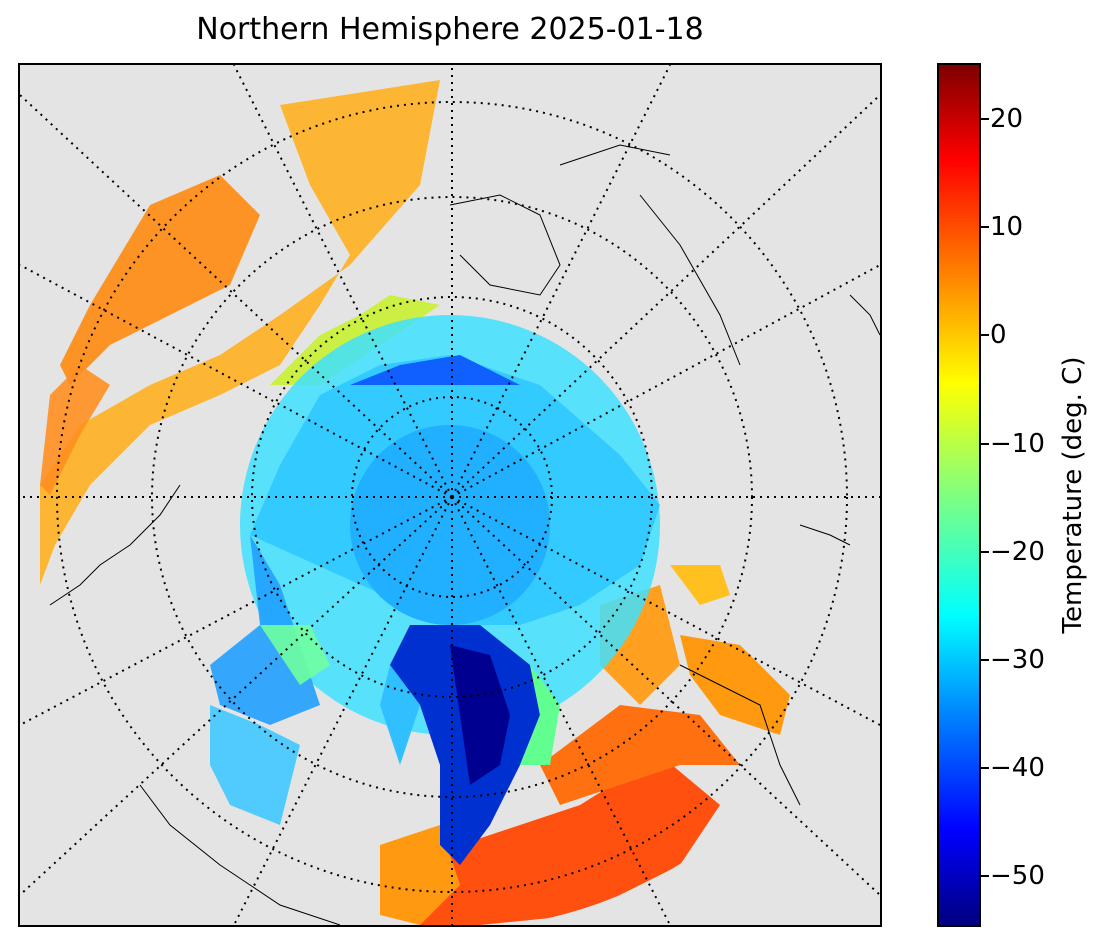 The height and width of the screenshot is (946, 1108). I want to click on colorbar-label: Temperature (deg. C), so click(1073, 495).